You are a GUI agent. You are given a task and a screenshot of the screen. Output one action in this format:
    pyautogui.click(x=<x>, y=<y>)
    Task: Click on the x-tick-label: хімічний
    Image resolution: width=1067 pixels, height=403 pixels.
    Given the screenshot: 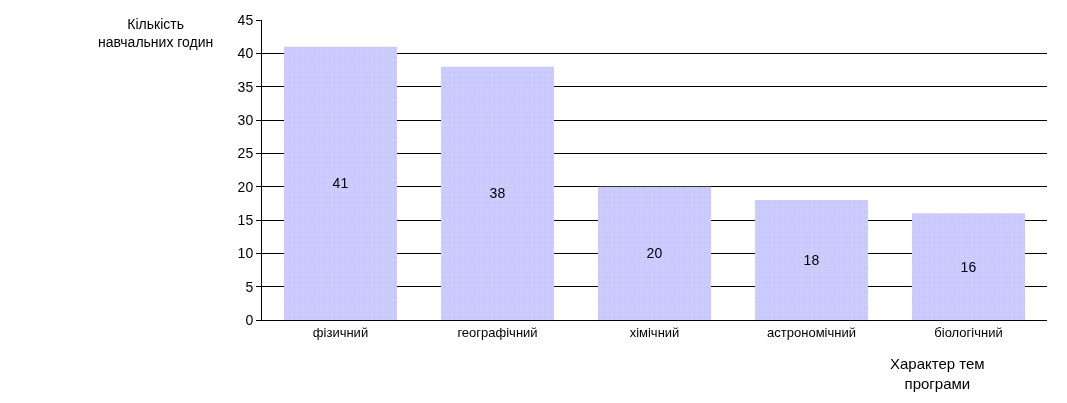 What is the action you would take?
    pyautogui.click(x=654, y=332)
    